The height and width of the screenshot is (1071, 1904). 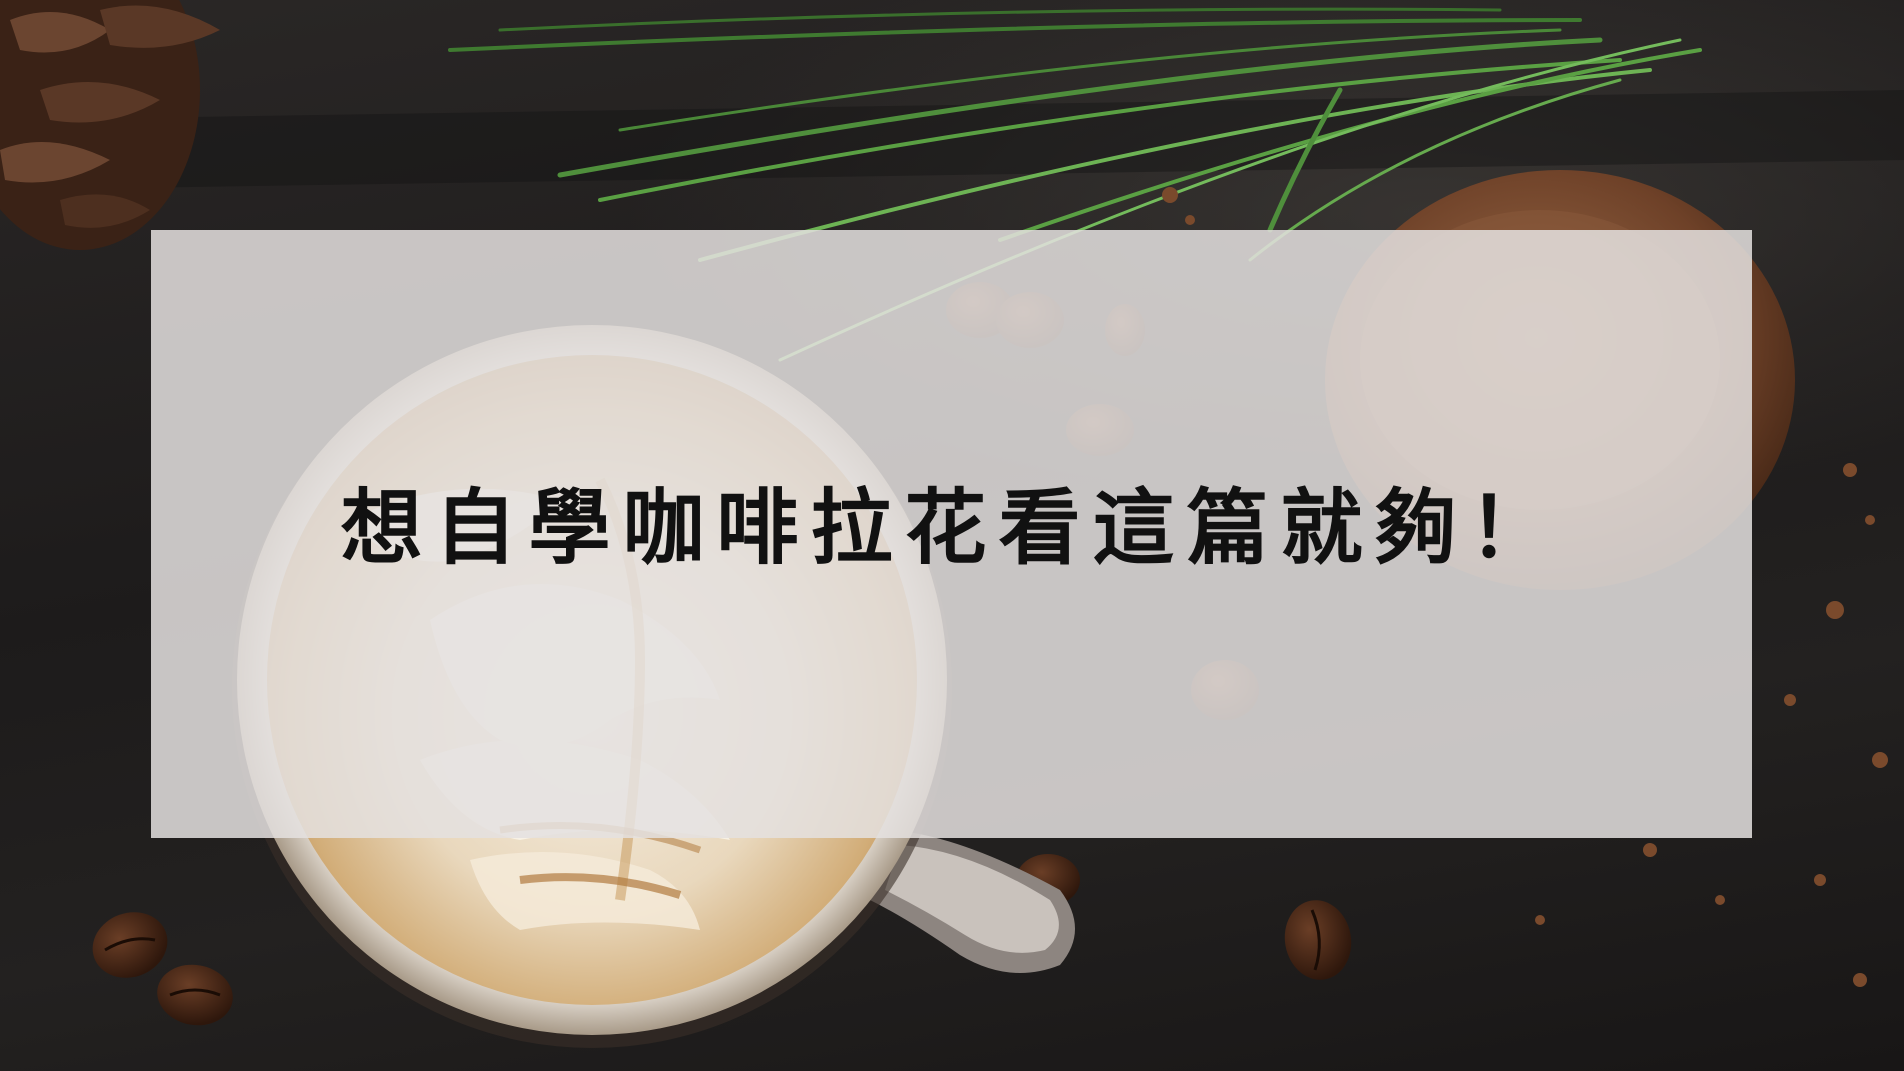 What do you see at coordinates (110, 125) in the screenshot?
I see `pine-cone-icon` at bounding box center [110, 125].